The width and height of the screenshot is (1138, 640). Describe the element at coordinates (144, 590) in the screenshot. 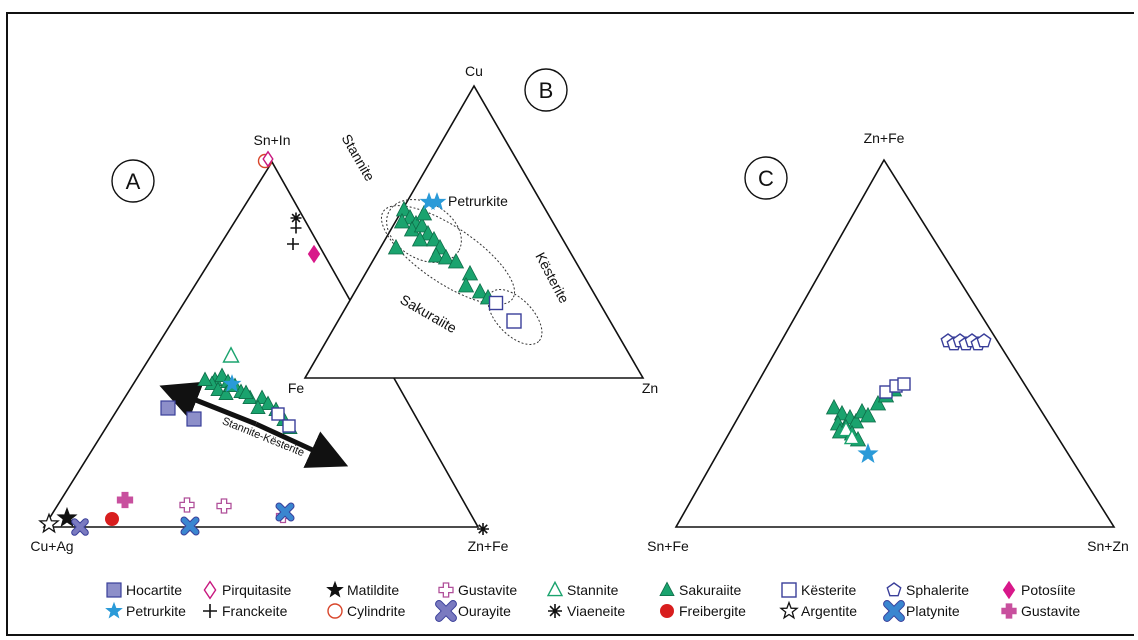

I see `legend-item: Hocartite` at that location.